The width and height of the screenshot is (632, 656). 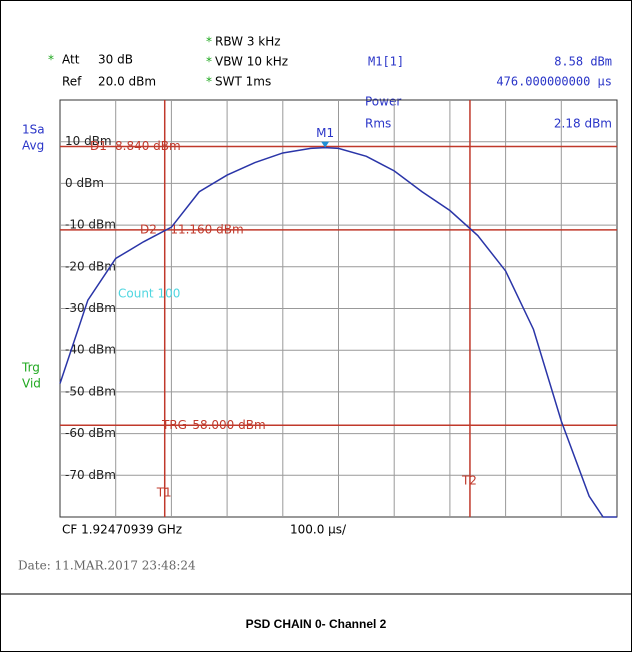 What do you see at coordinates (243, 82) in the screenshot?
I see `swt: SWT 1ms` at bounding box center [243, 82].